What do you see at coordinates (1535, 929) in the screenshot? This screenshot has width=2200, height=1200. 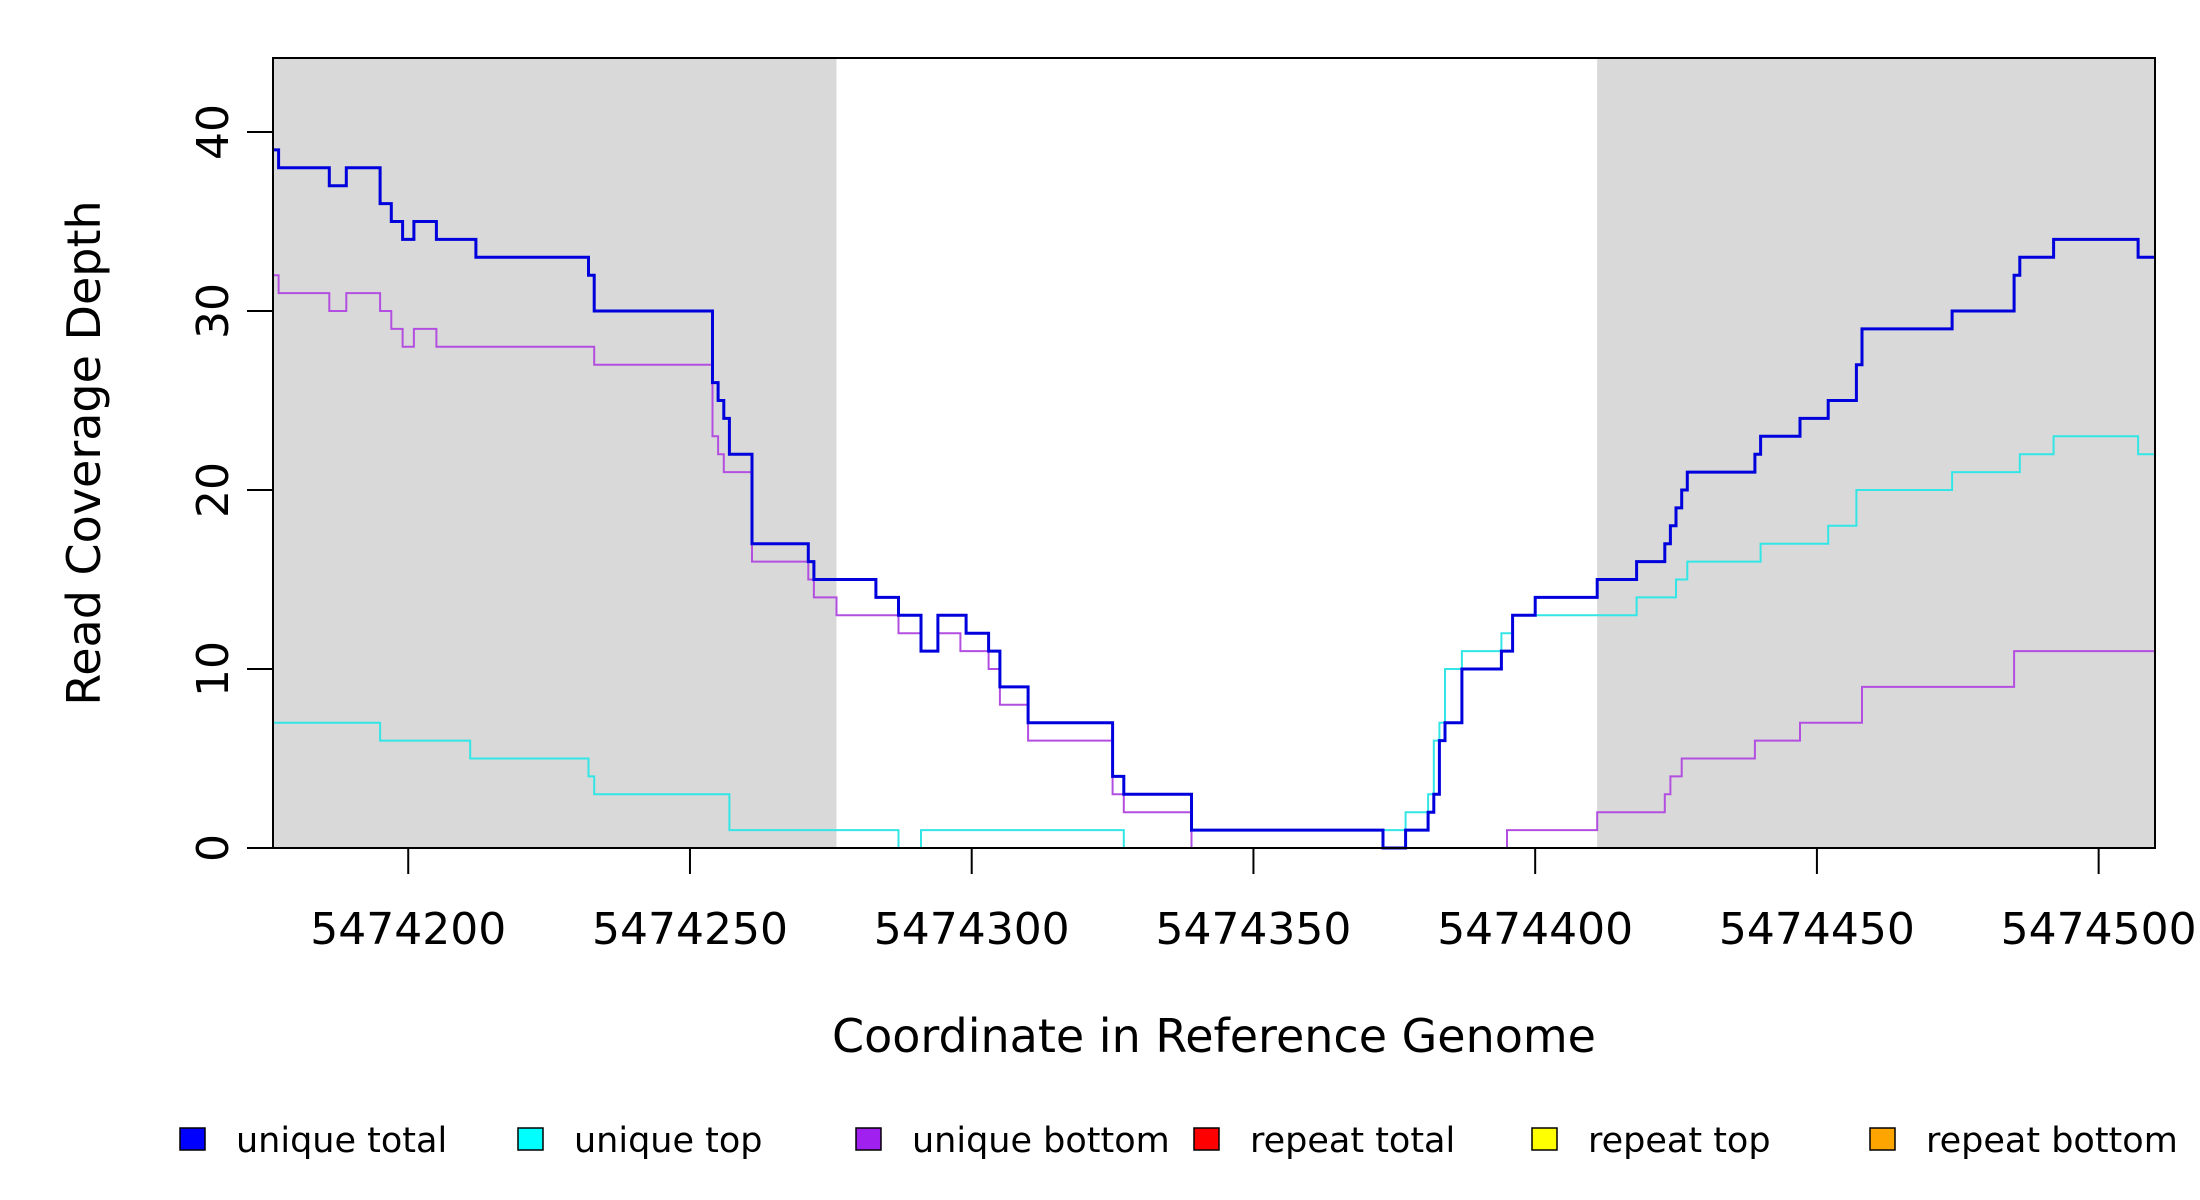 I see `x-tick-label-5474400: 5474400` at bounding box center [1535, 929].